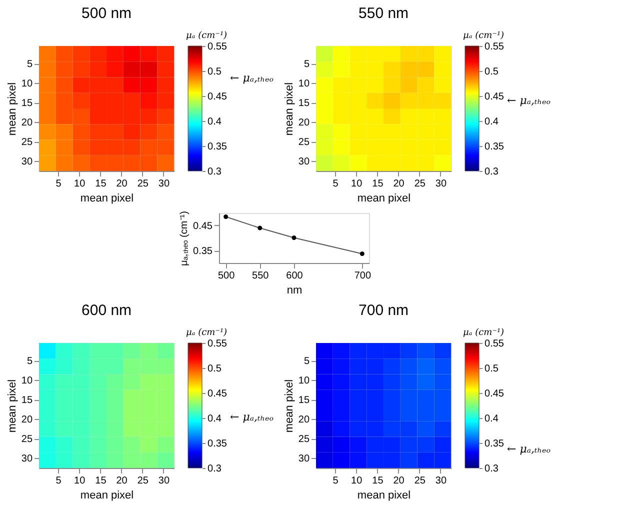 This screenshot has height=508, width=632. What do you see at coordinates (383, 310) in the screenshot?
I see `chart-title: 700 nm` at bounding box center [383, 310].